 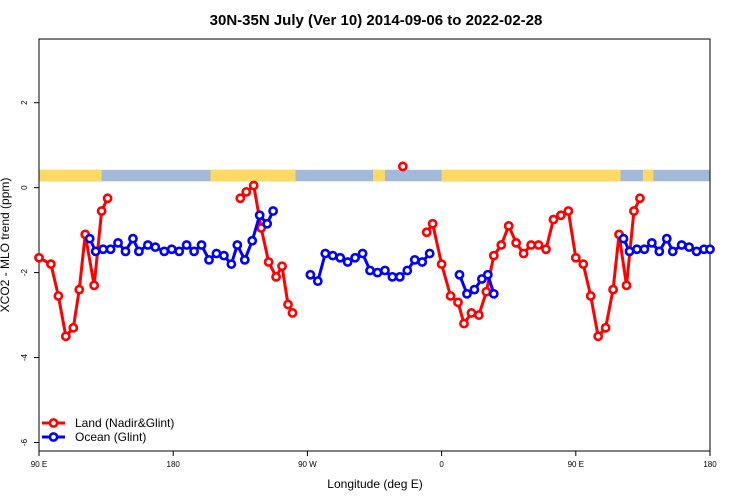 I want to click on y-tick-label: 2, so click(x=24, y=102).